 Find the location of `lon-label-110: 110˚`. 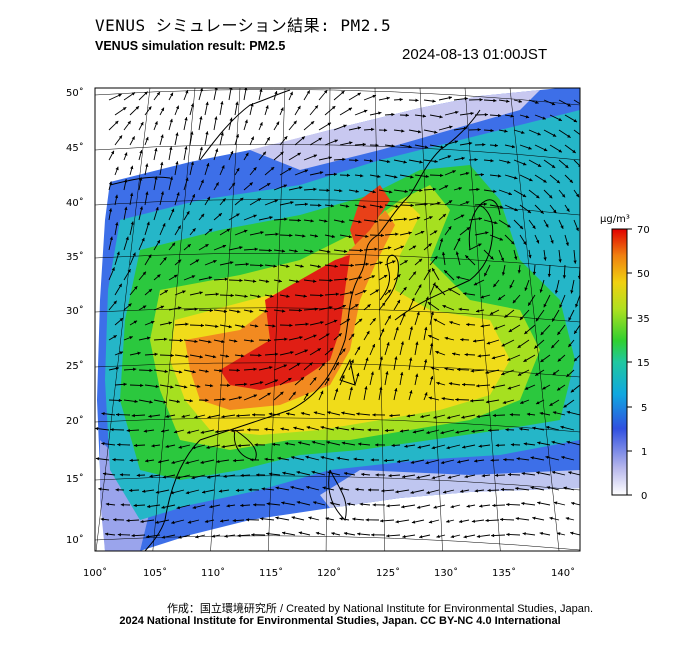

lon-label-110: 110˚ is located at coordinates (213, 573).